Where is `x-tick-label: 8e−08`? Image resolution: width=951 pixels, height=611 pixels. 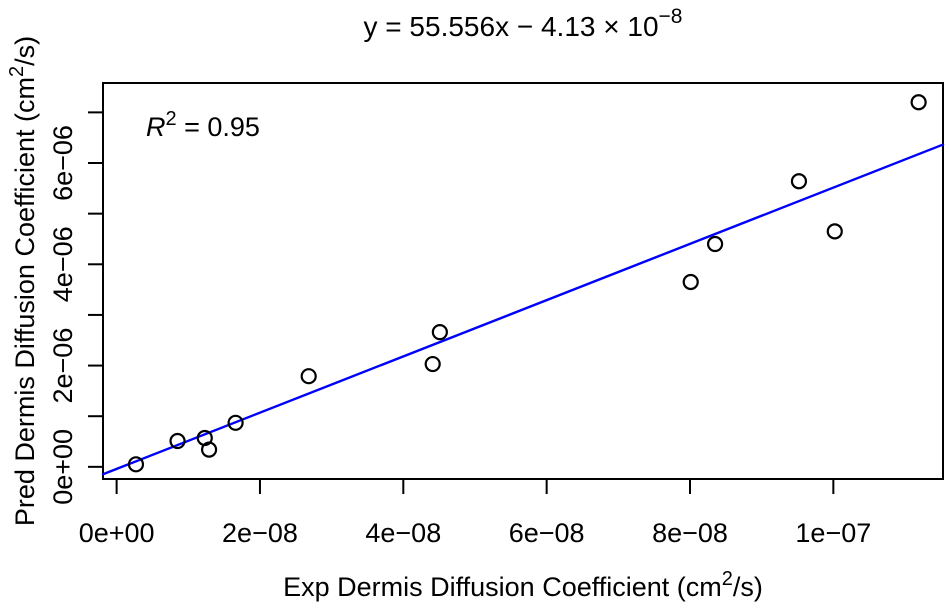 x-tick-label: 8e−08 is located at coordinates (690, 533).